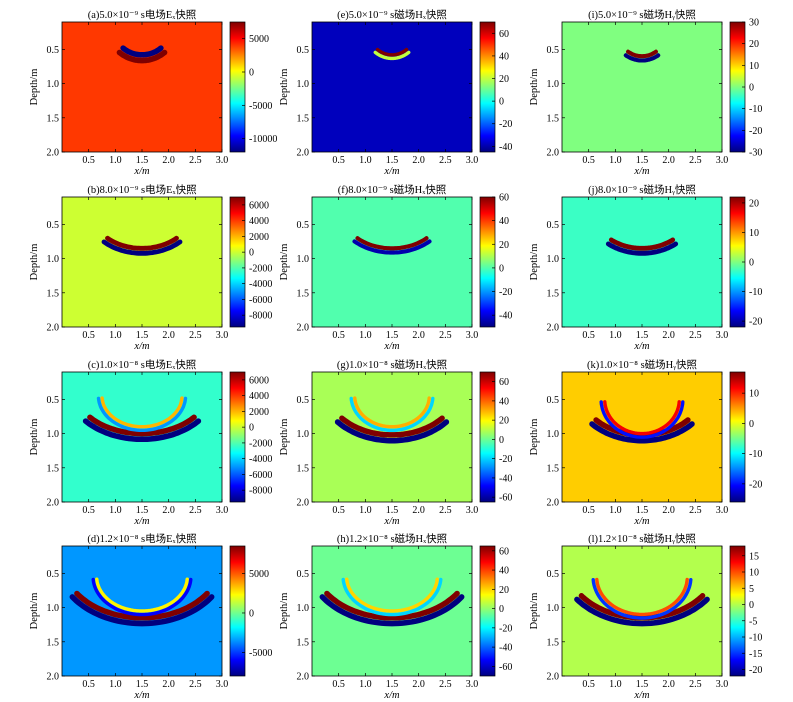 The width and height of the screenshot is (793, 702). I want to click on x-tick-label-b-3: 2.0, so click(168, 335).